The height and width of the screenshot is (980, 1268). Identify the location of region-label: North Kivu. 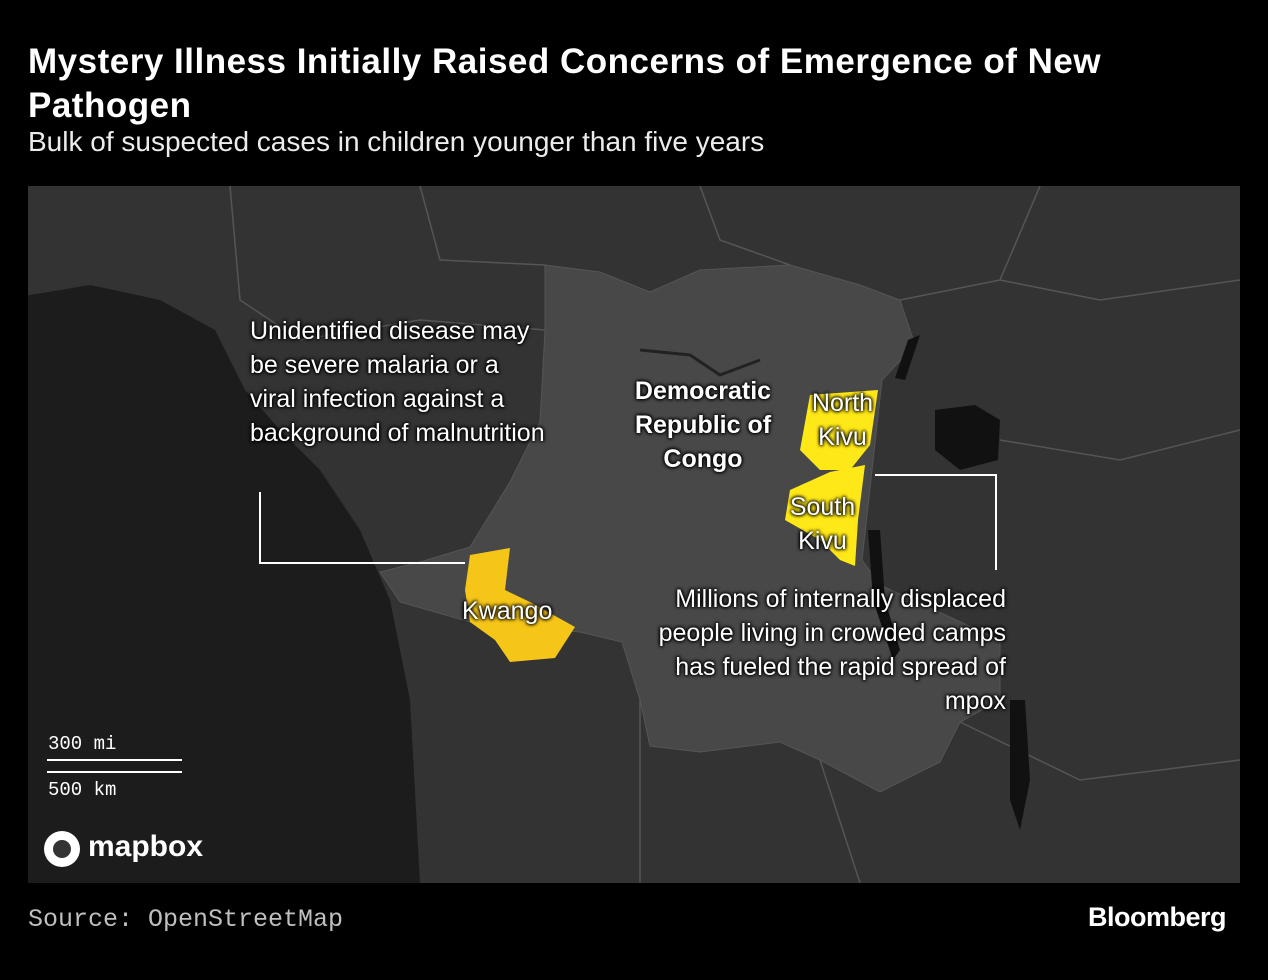
(842, 420).